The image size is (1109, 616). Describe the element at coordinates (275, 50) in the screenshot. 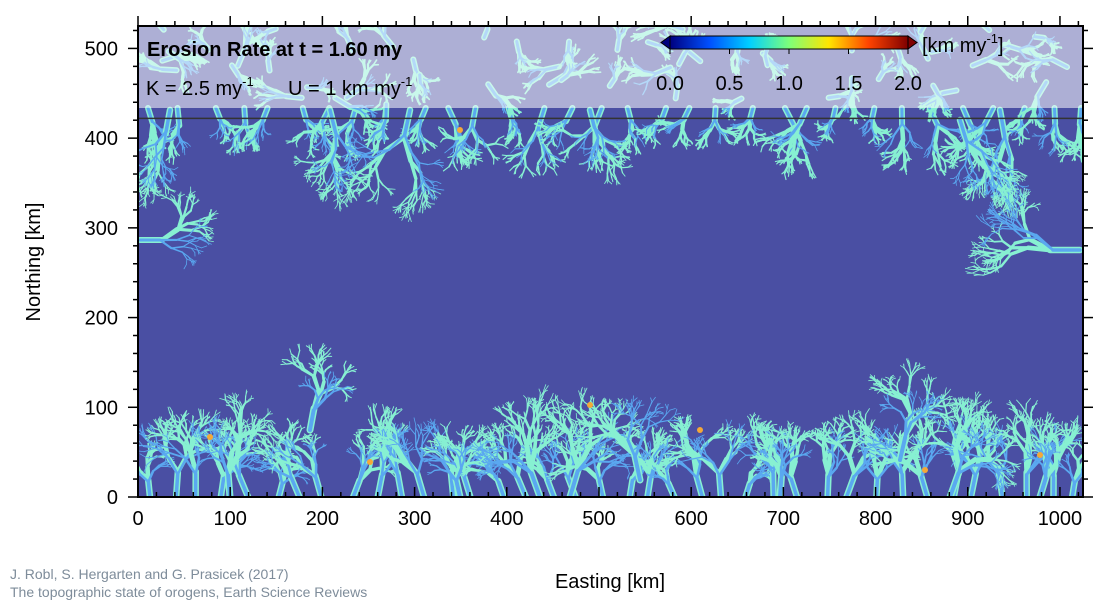

I see `chart-title: Erosion Rate at t = 1.60 my` at that location.